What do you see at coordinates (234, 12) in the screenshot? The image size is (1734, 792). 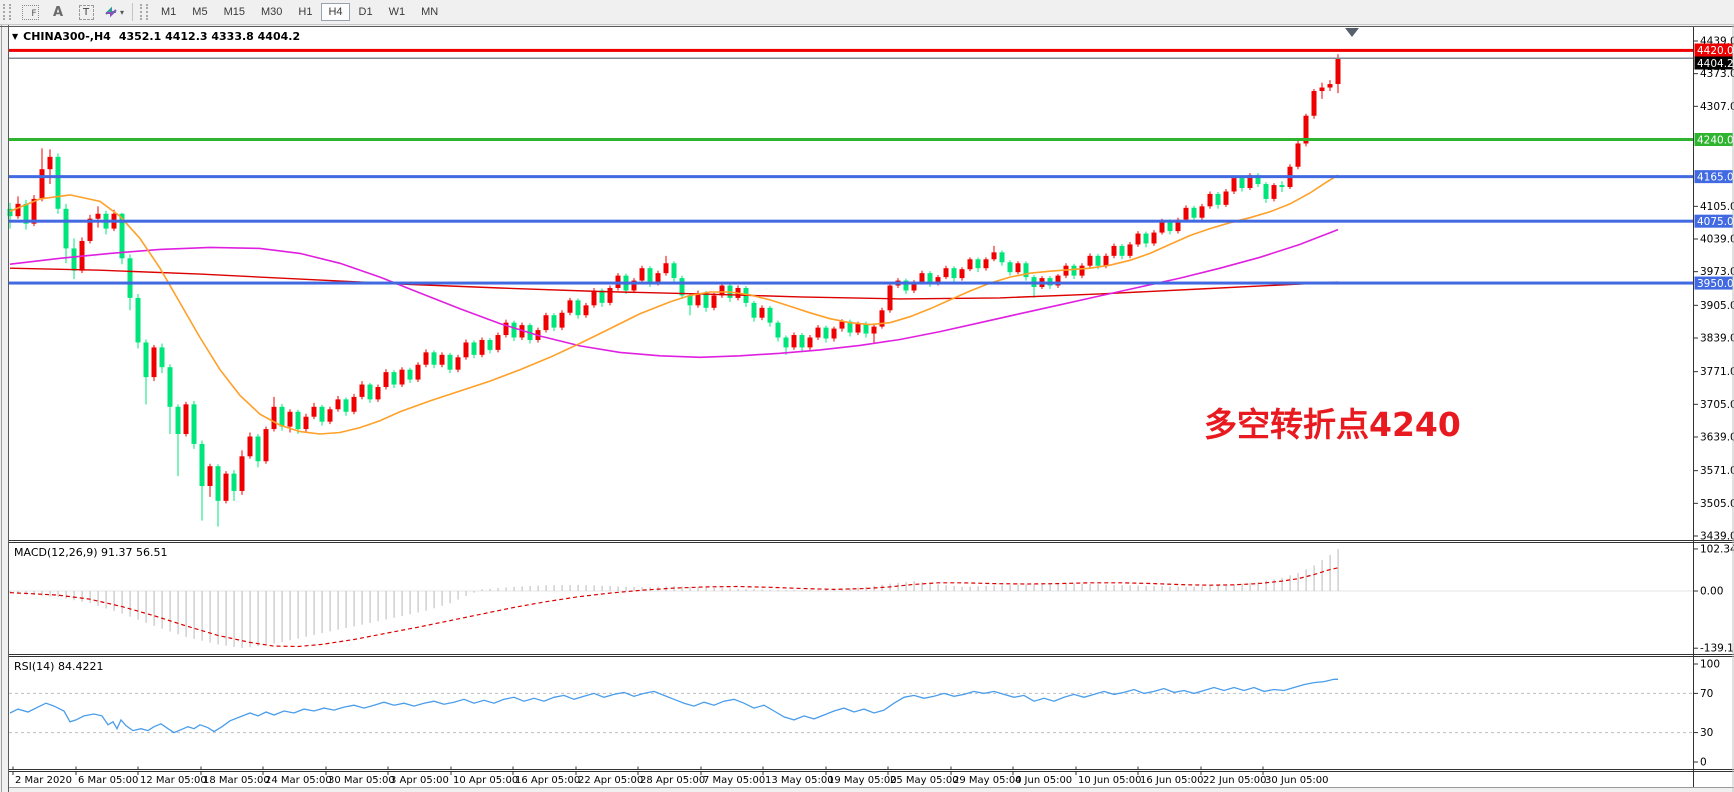 I see `timeframe-button-m15: M15` at bounding box center [234, 12].